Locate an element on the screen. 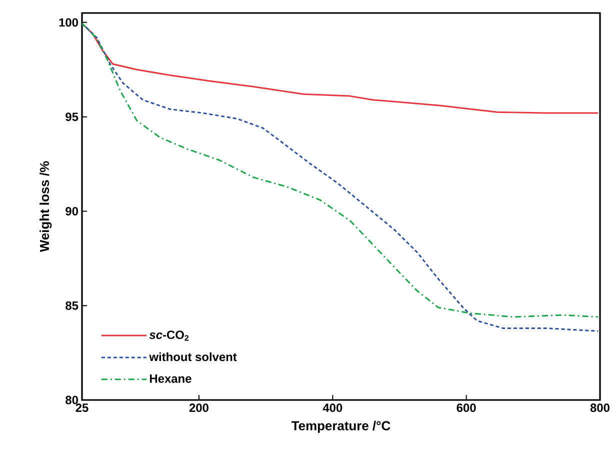 This screenshot has width=615, height=464. x-tick-label: 600 is located at coordinates (466, 408).